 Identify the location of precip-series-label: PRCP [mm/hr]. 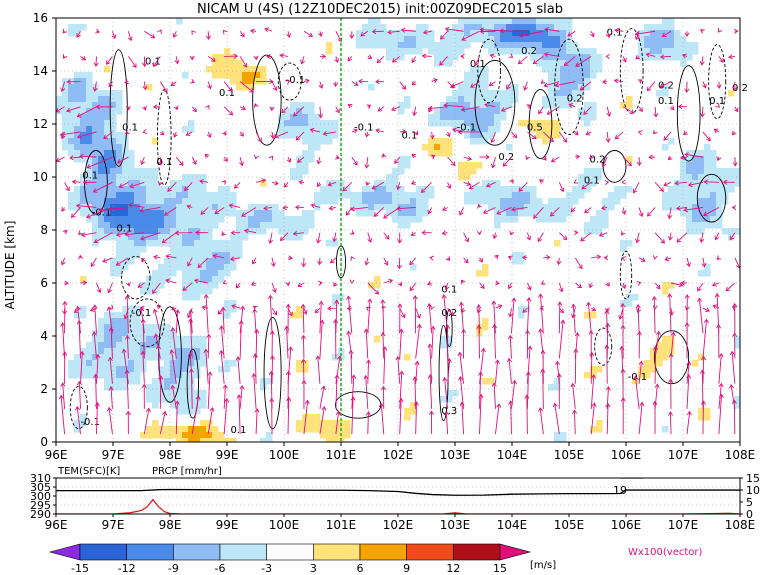
(187, 471).